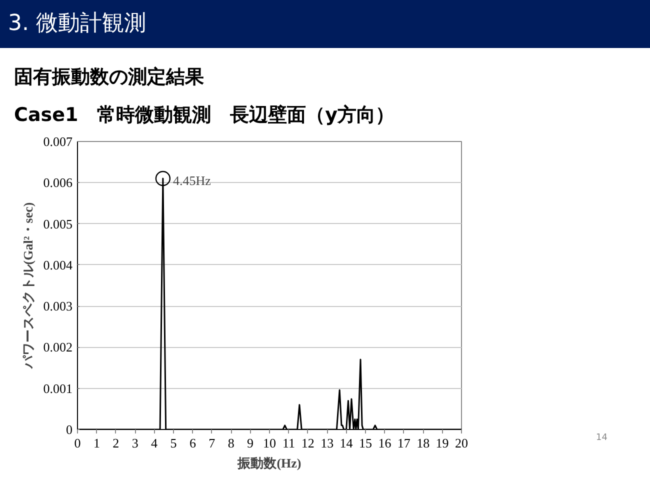 This screenshot has width=650, height=487. Describe the element at coordinates (57, 224) in the screenshot. I see `y-tick-label: 0.005` at that location.